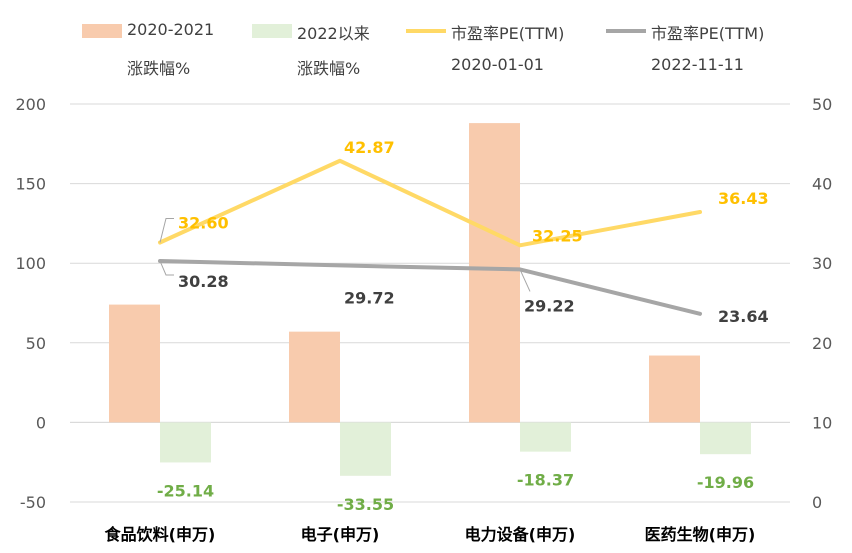 Image resolution: width=852 pixels, height=553 pixels. Describe the element at coordinates (41, 422) in the screenshot. I see `y-left-tick-label: 0` at that location.